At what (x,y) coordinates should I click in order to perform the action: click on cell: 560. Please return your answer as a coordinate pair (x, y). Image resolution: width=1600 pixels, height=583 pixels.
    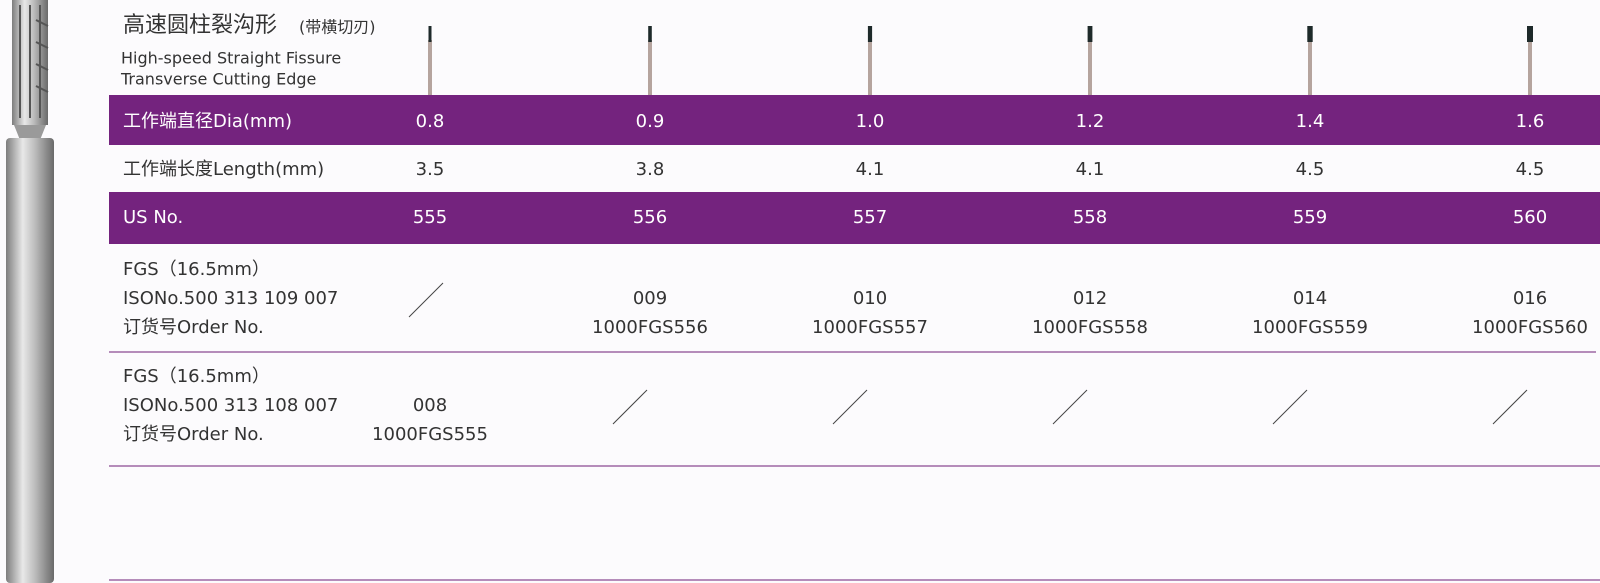
    Looking at the image, I should click on (1530, 217).